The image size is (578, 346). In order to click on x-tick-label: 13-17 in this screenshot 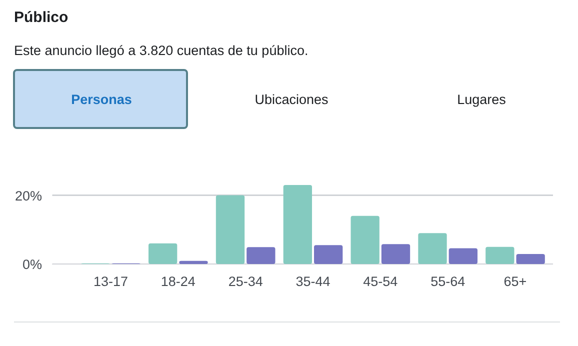, I will do `click(110, 281)`.